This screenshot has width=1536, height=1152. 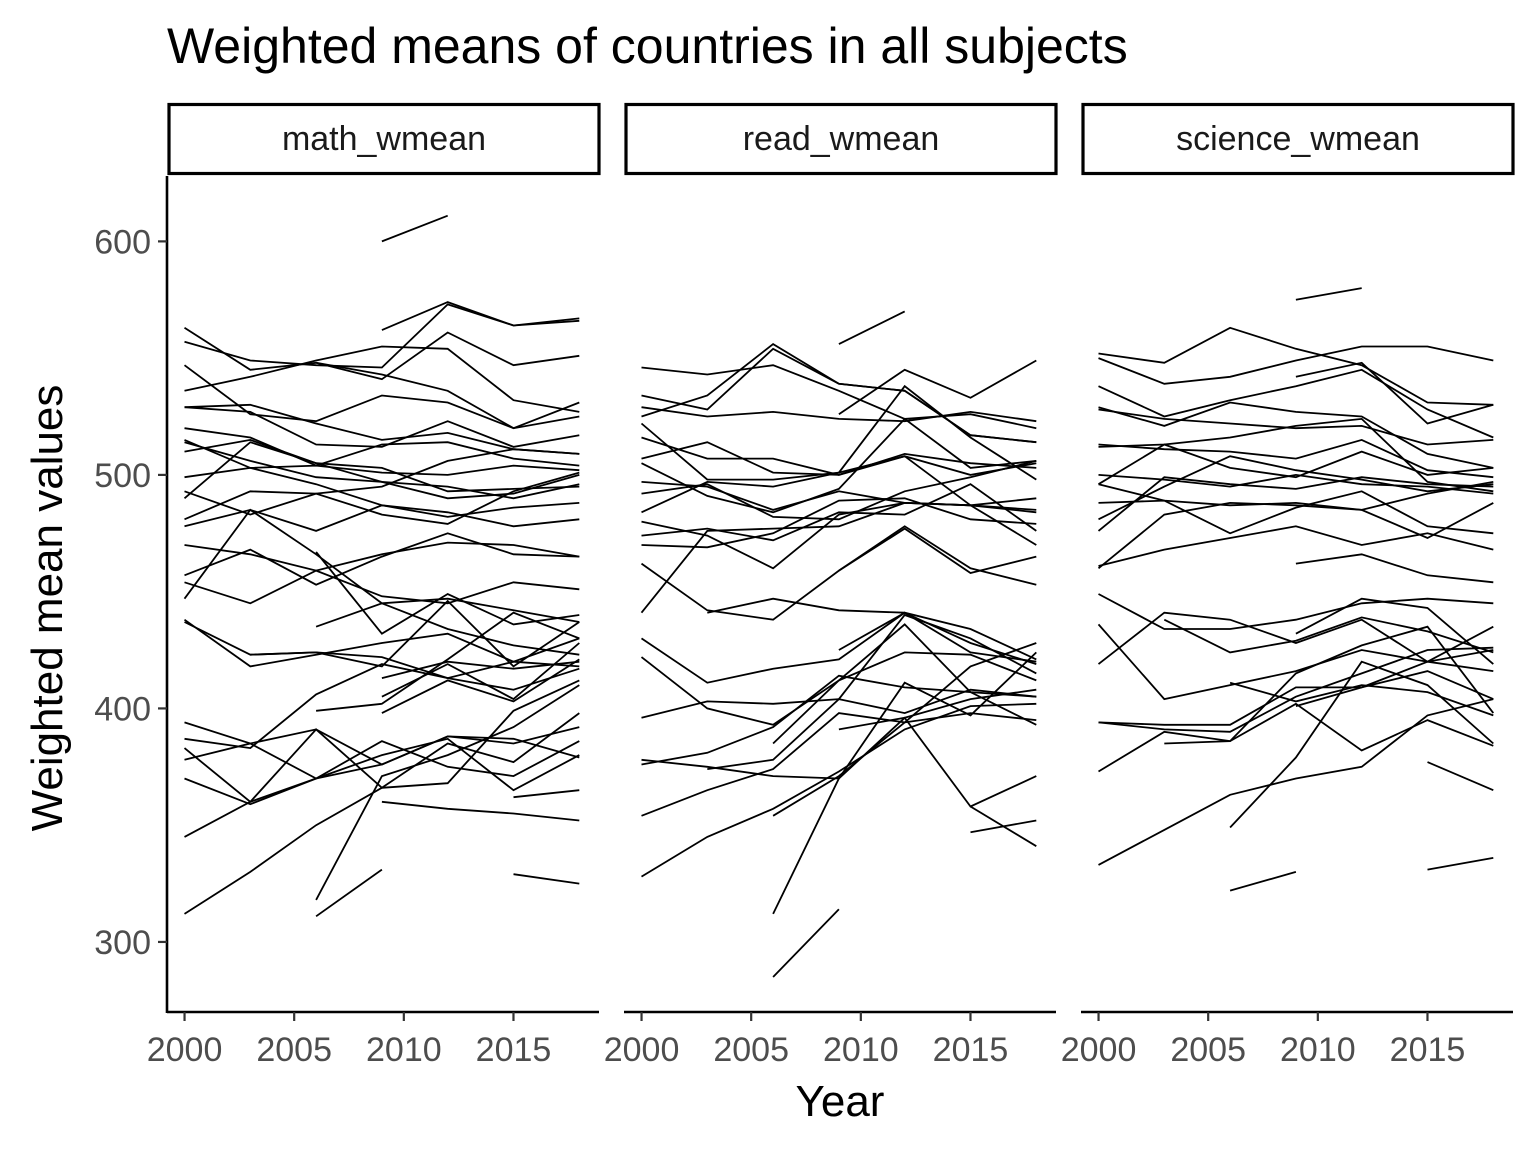 What do you see at coordinates (47, 608) in the screenshot?
I see `y-axis-title: Weighted mean values` at bounding box center [47, 608].